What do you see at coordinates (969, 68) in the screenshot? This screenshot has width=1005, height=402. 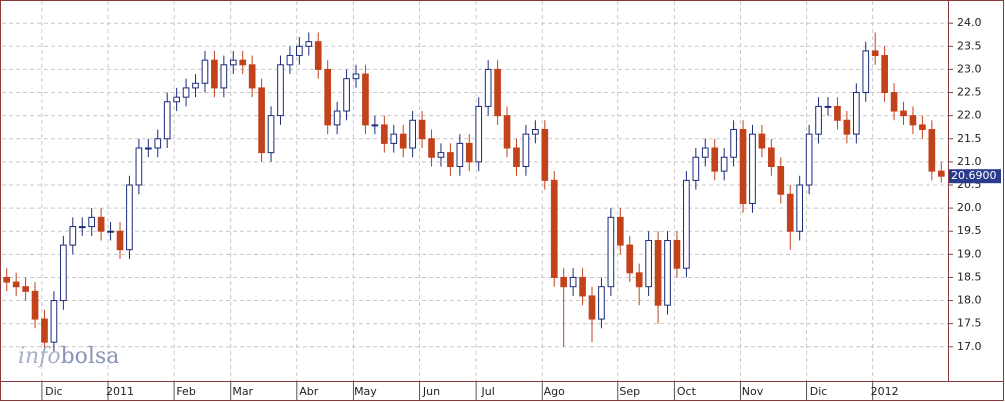 I see `y-tick-label: 23.0` at bounding box center [969, 68].